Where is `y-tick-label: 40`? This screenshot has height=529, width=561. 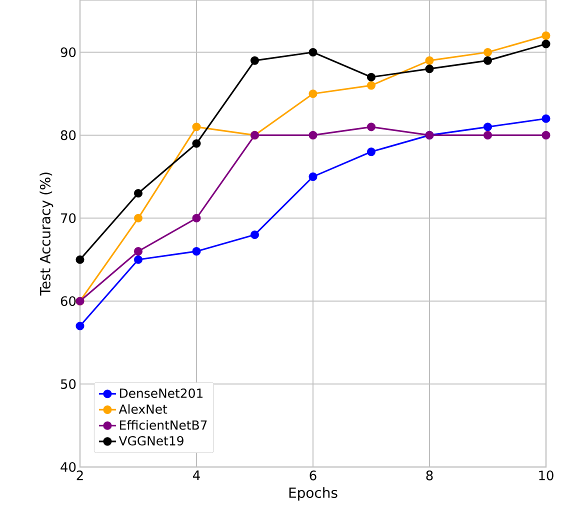 y-tick-label: 40 is located at coordinates (68, 467).